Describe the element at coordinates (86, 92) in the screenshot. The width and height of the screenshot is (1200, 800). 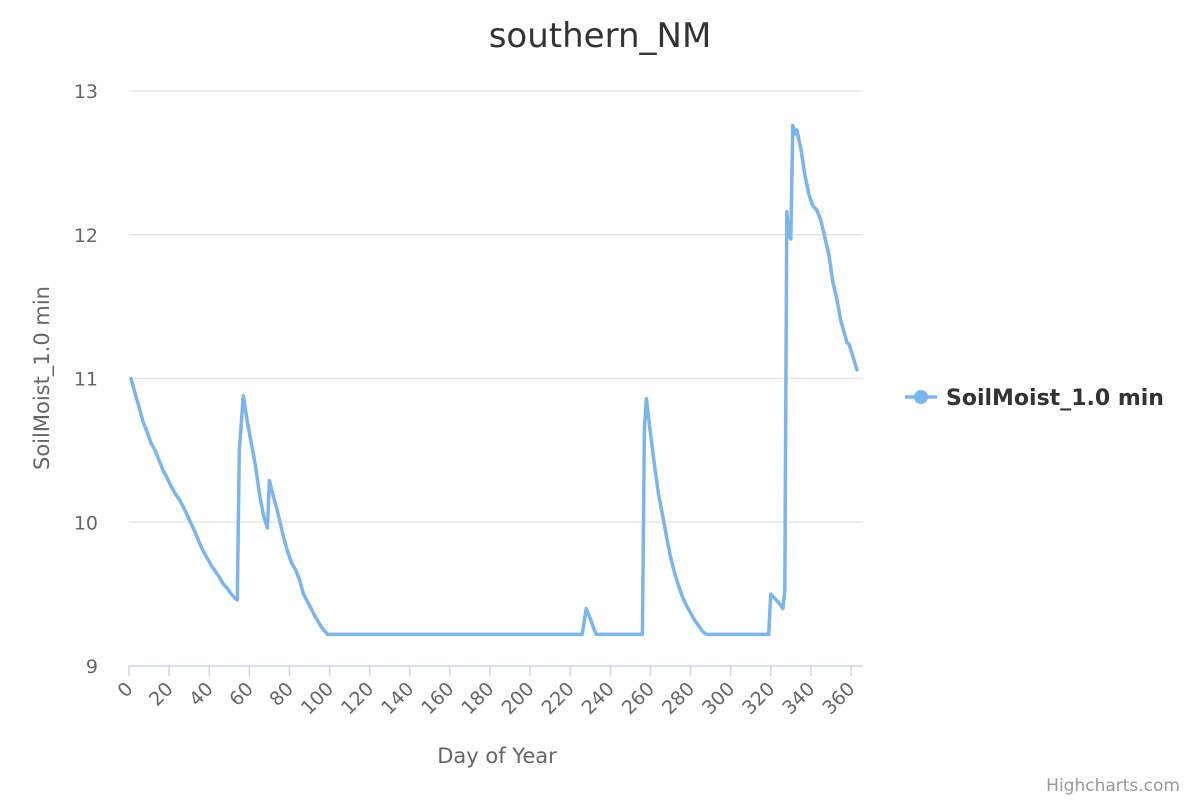
I see `y-tick-label: 13` at that location.